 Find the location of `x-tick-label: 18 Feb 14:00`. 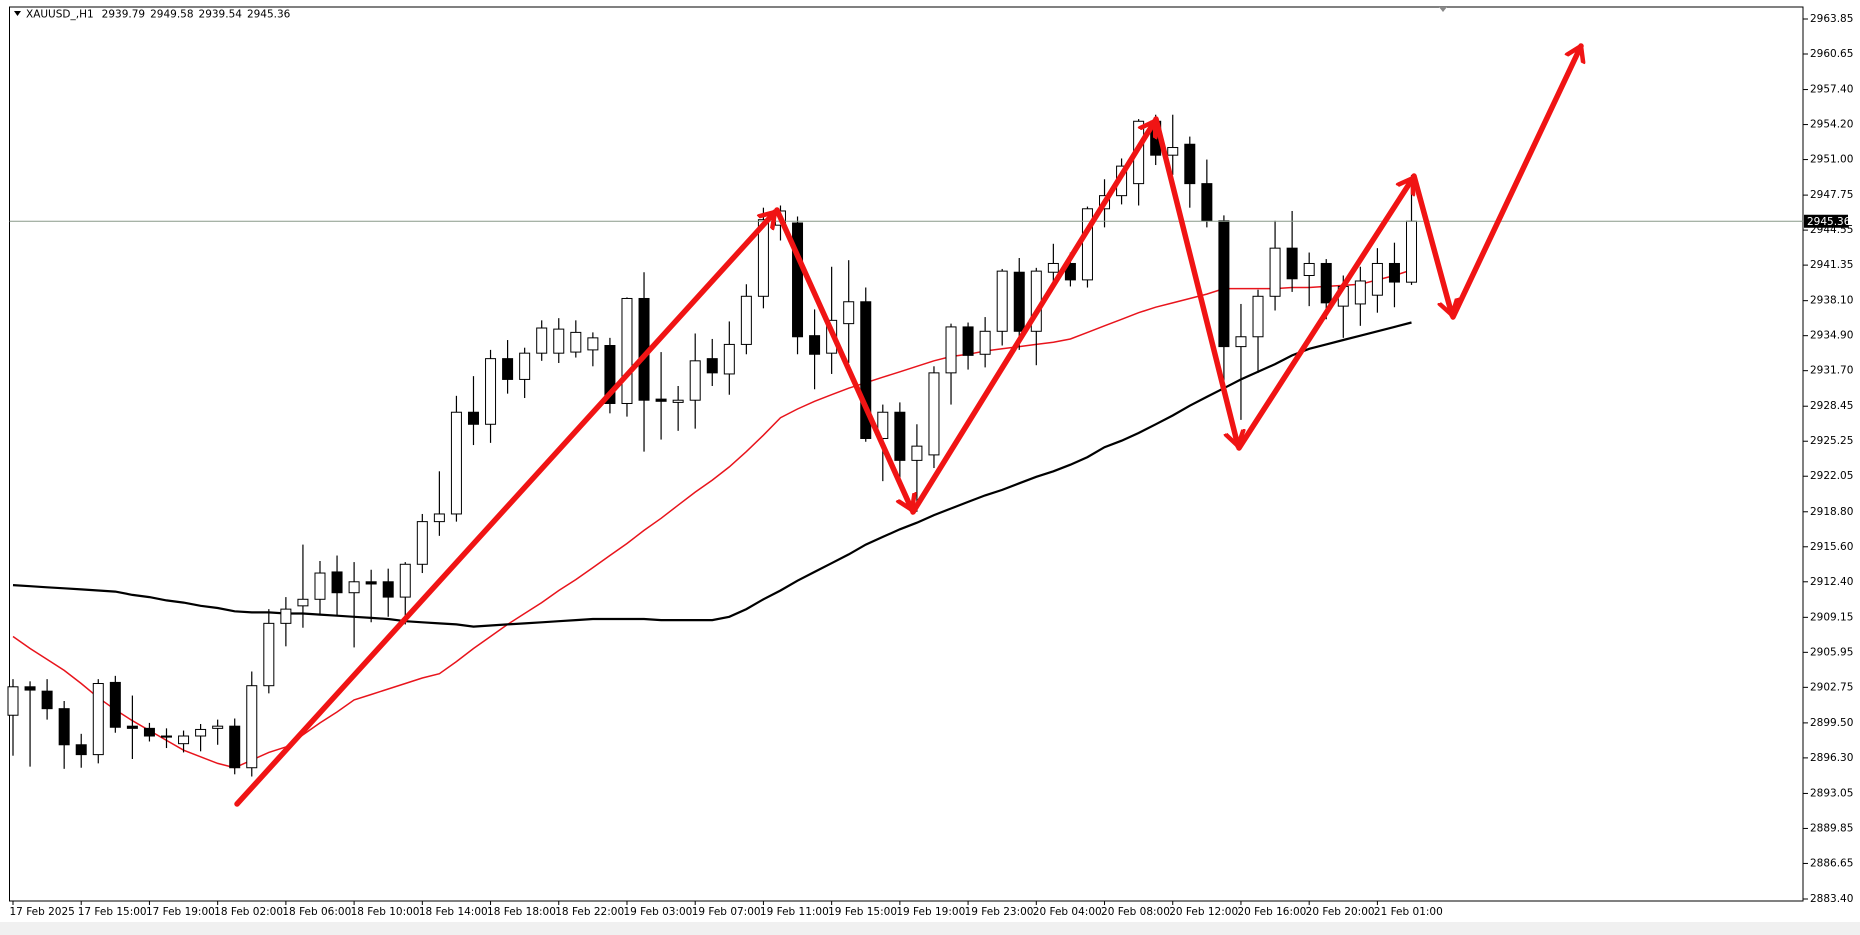

x-tick-label: 18 Feb 14:00 is located at coordinates (453, 912).